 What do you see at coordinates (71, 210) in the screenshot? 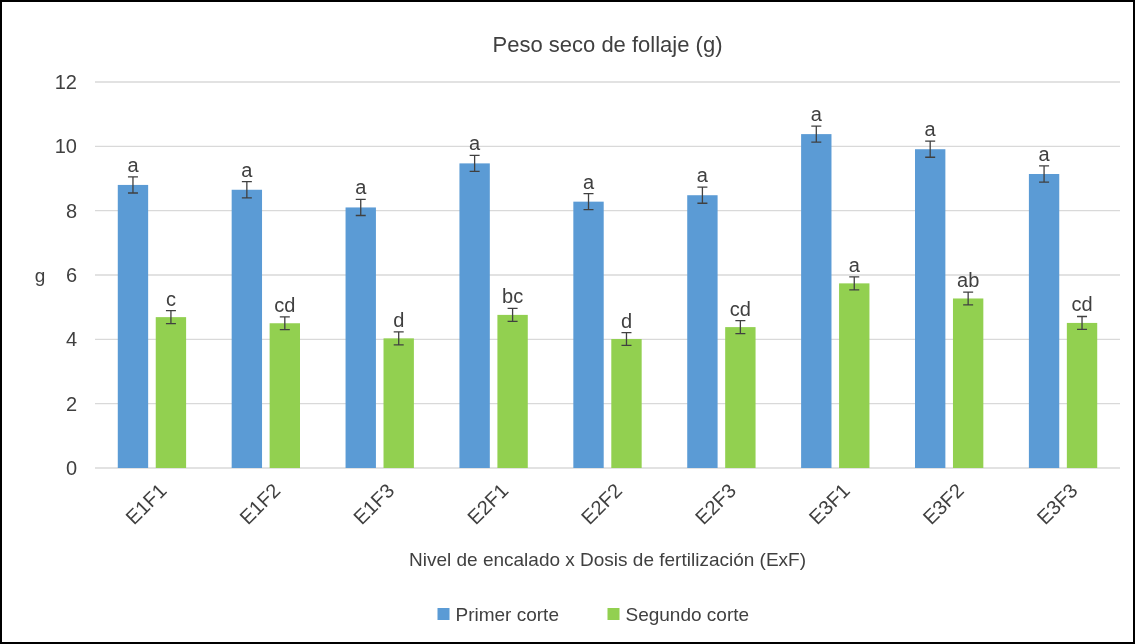
I see `y-tick-label: 8` at bounding box center [71, 210].